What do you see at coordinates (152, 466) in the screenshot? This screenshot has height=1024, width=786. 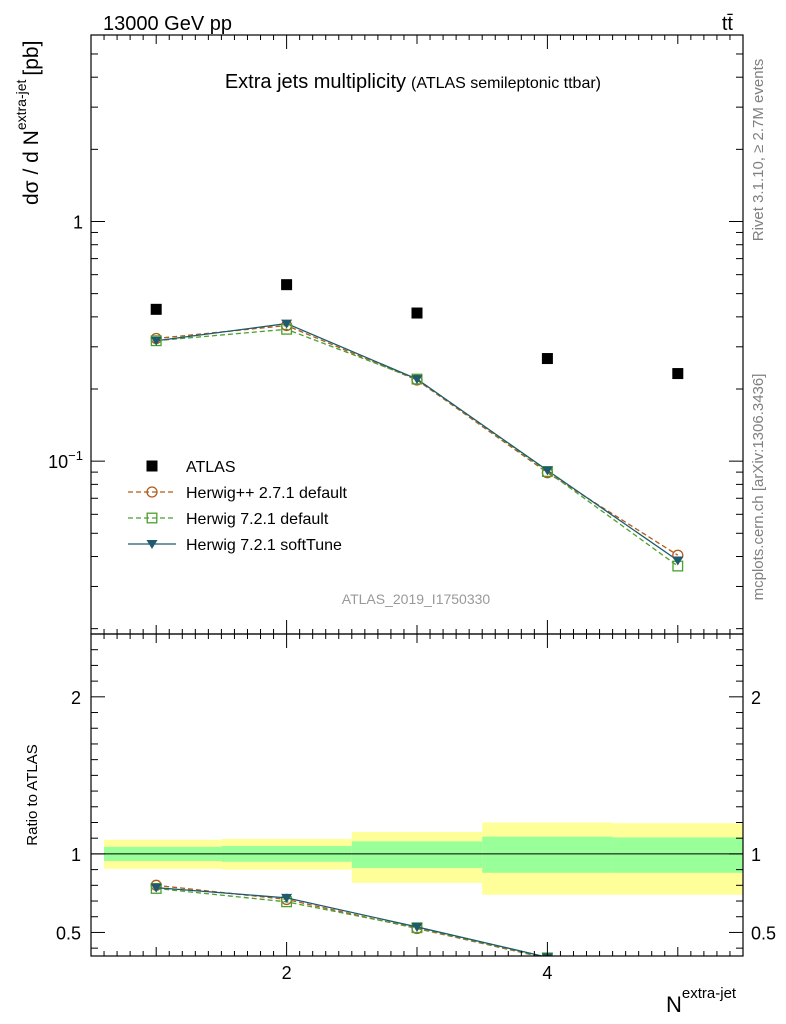 I see `legend-marker-atlas` at bounding box center [152, 466].